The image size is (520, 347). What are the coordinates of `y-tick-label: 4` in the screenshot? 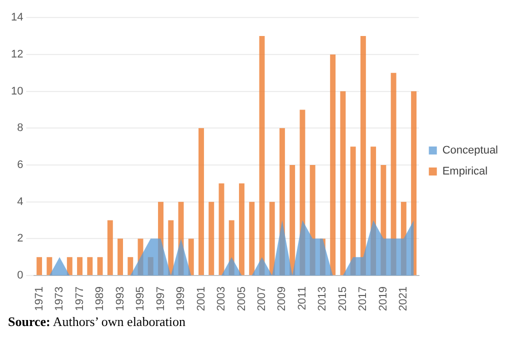 It's located at (20, 202).